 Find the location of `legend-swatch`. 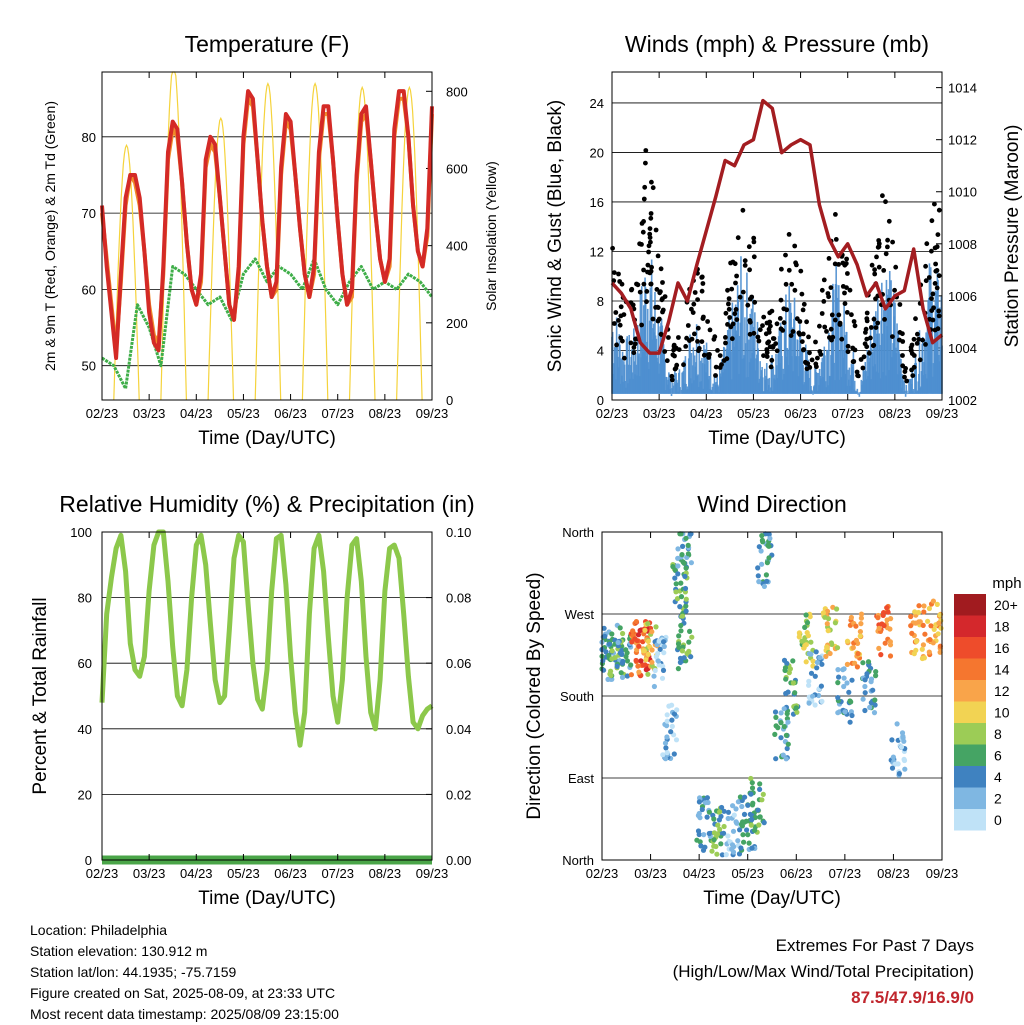

legend-swatch is located at coordinates (970, 798).